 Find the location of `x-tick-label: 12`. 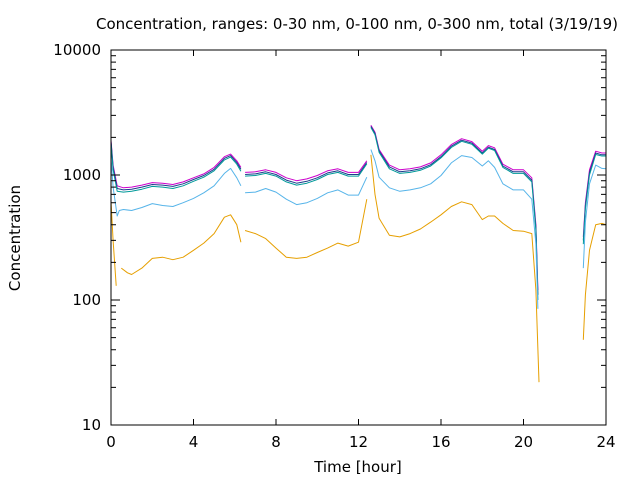

x-tick-label: 12 is located at coordinates (358, 442).